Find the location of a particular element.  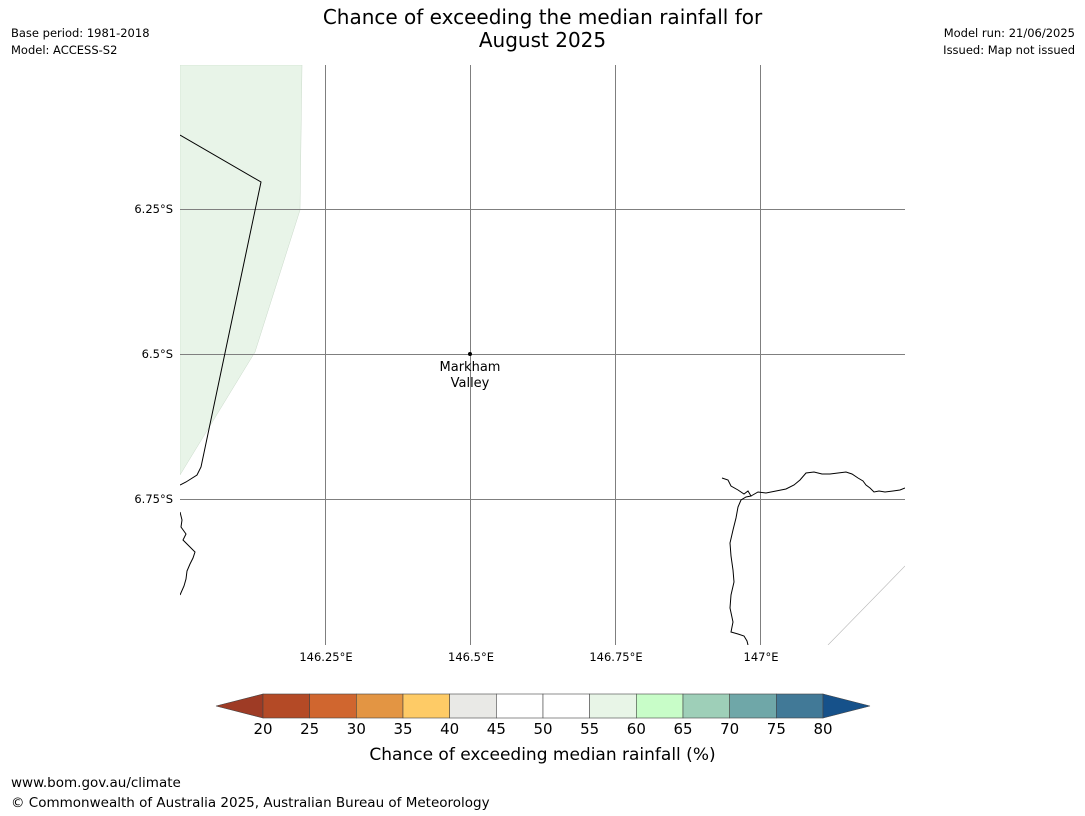

colorbar-tick-label: 65 is located at coordinates (683, 729).